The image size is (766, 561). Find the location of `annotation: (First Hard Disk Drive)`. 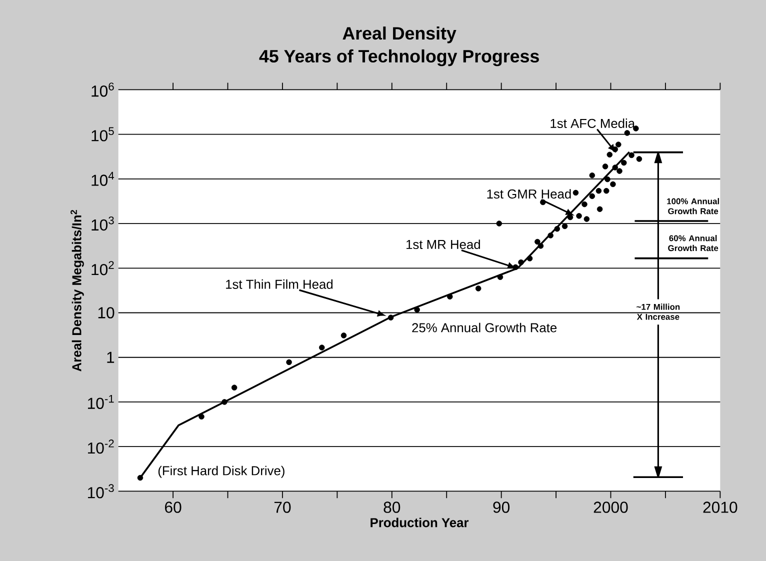

annotation: (First Hard Disk Drive) is located at coordinates (221, 472).